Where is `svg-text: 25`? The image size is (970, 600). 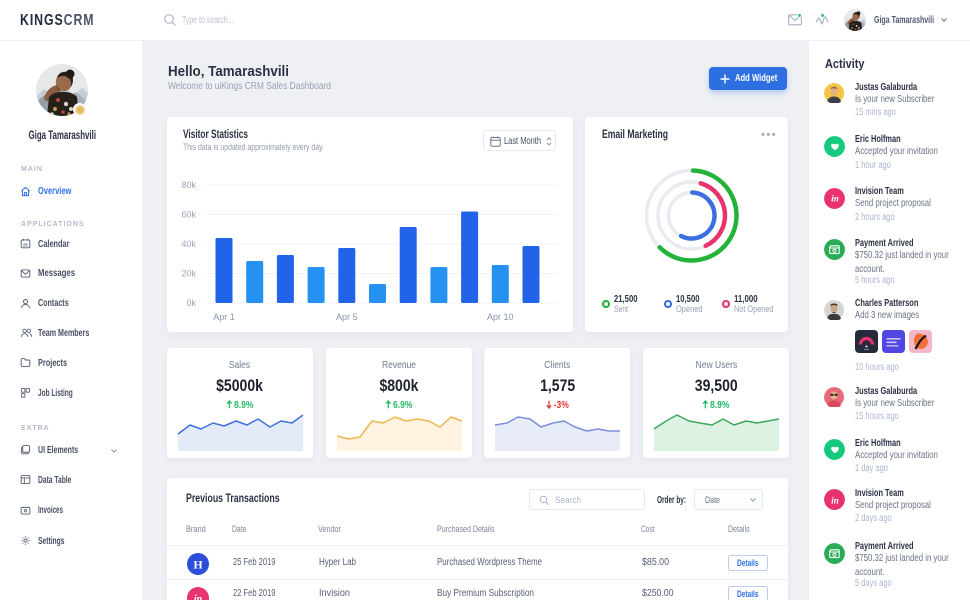 svg-text: 25 is located at coordinates (25, 244).